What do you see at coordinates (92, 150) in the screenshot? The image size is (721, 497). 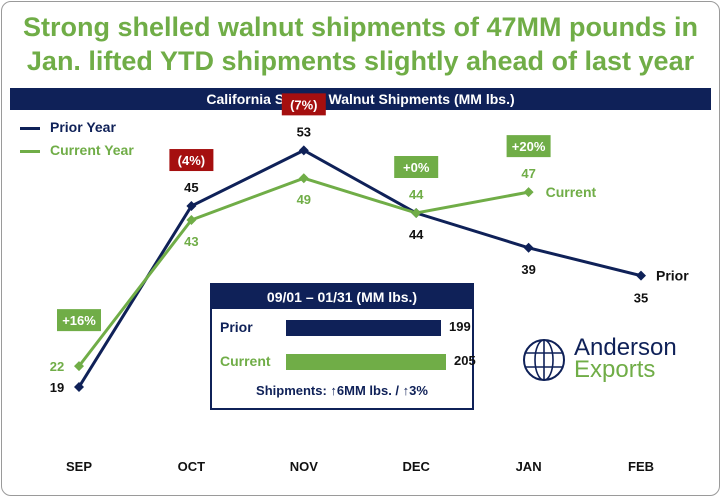 I see `legend-current-label: Current Year` at bounding box center [92, 150].